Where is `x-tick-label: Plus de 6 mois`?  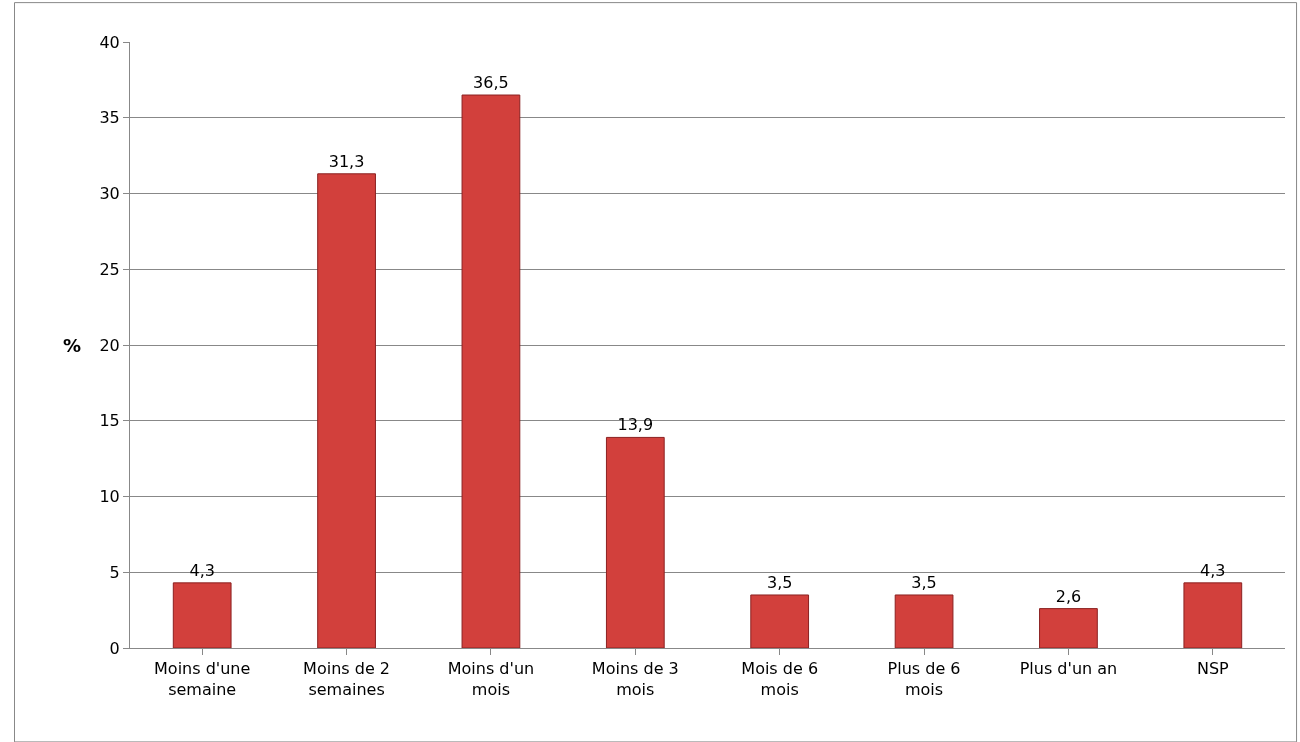 x-tick-label: Plus de 6 mois is located at coordinates (924, 679).